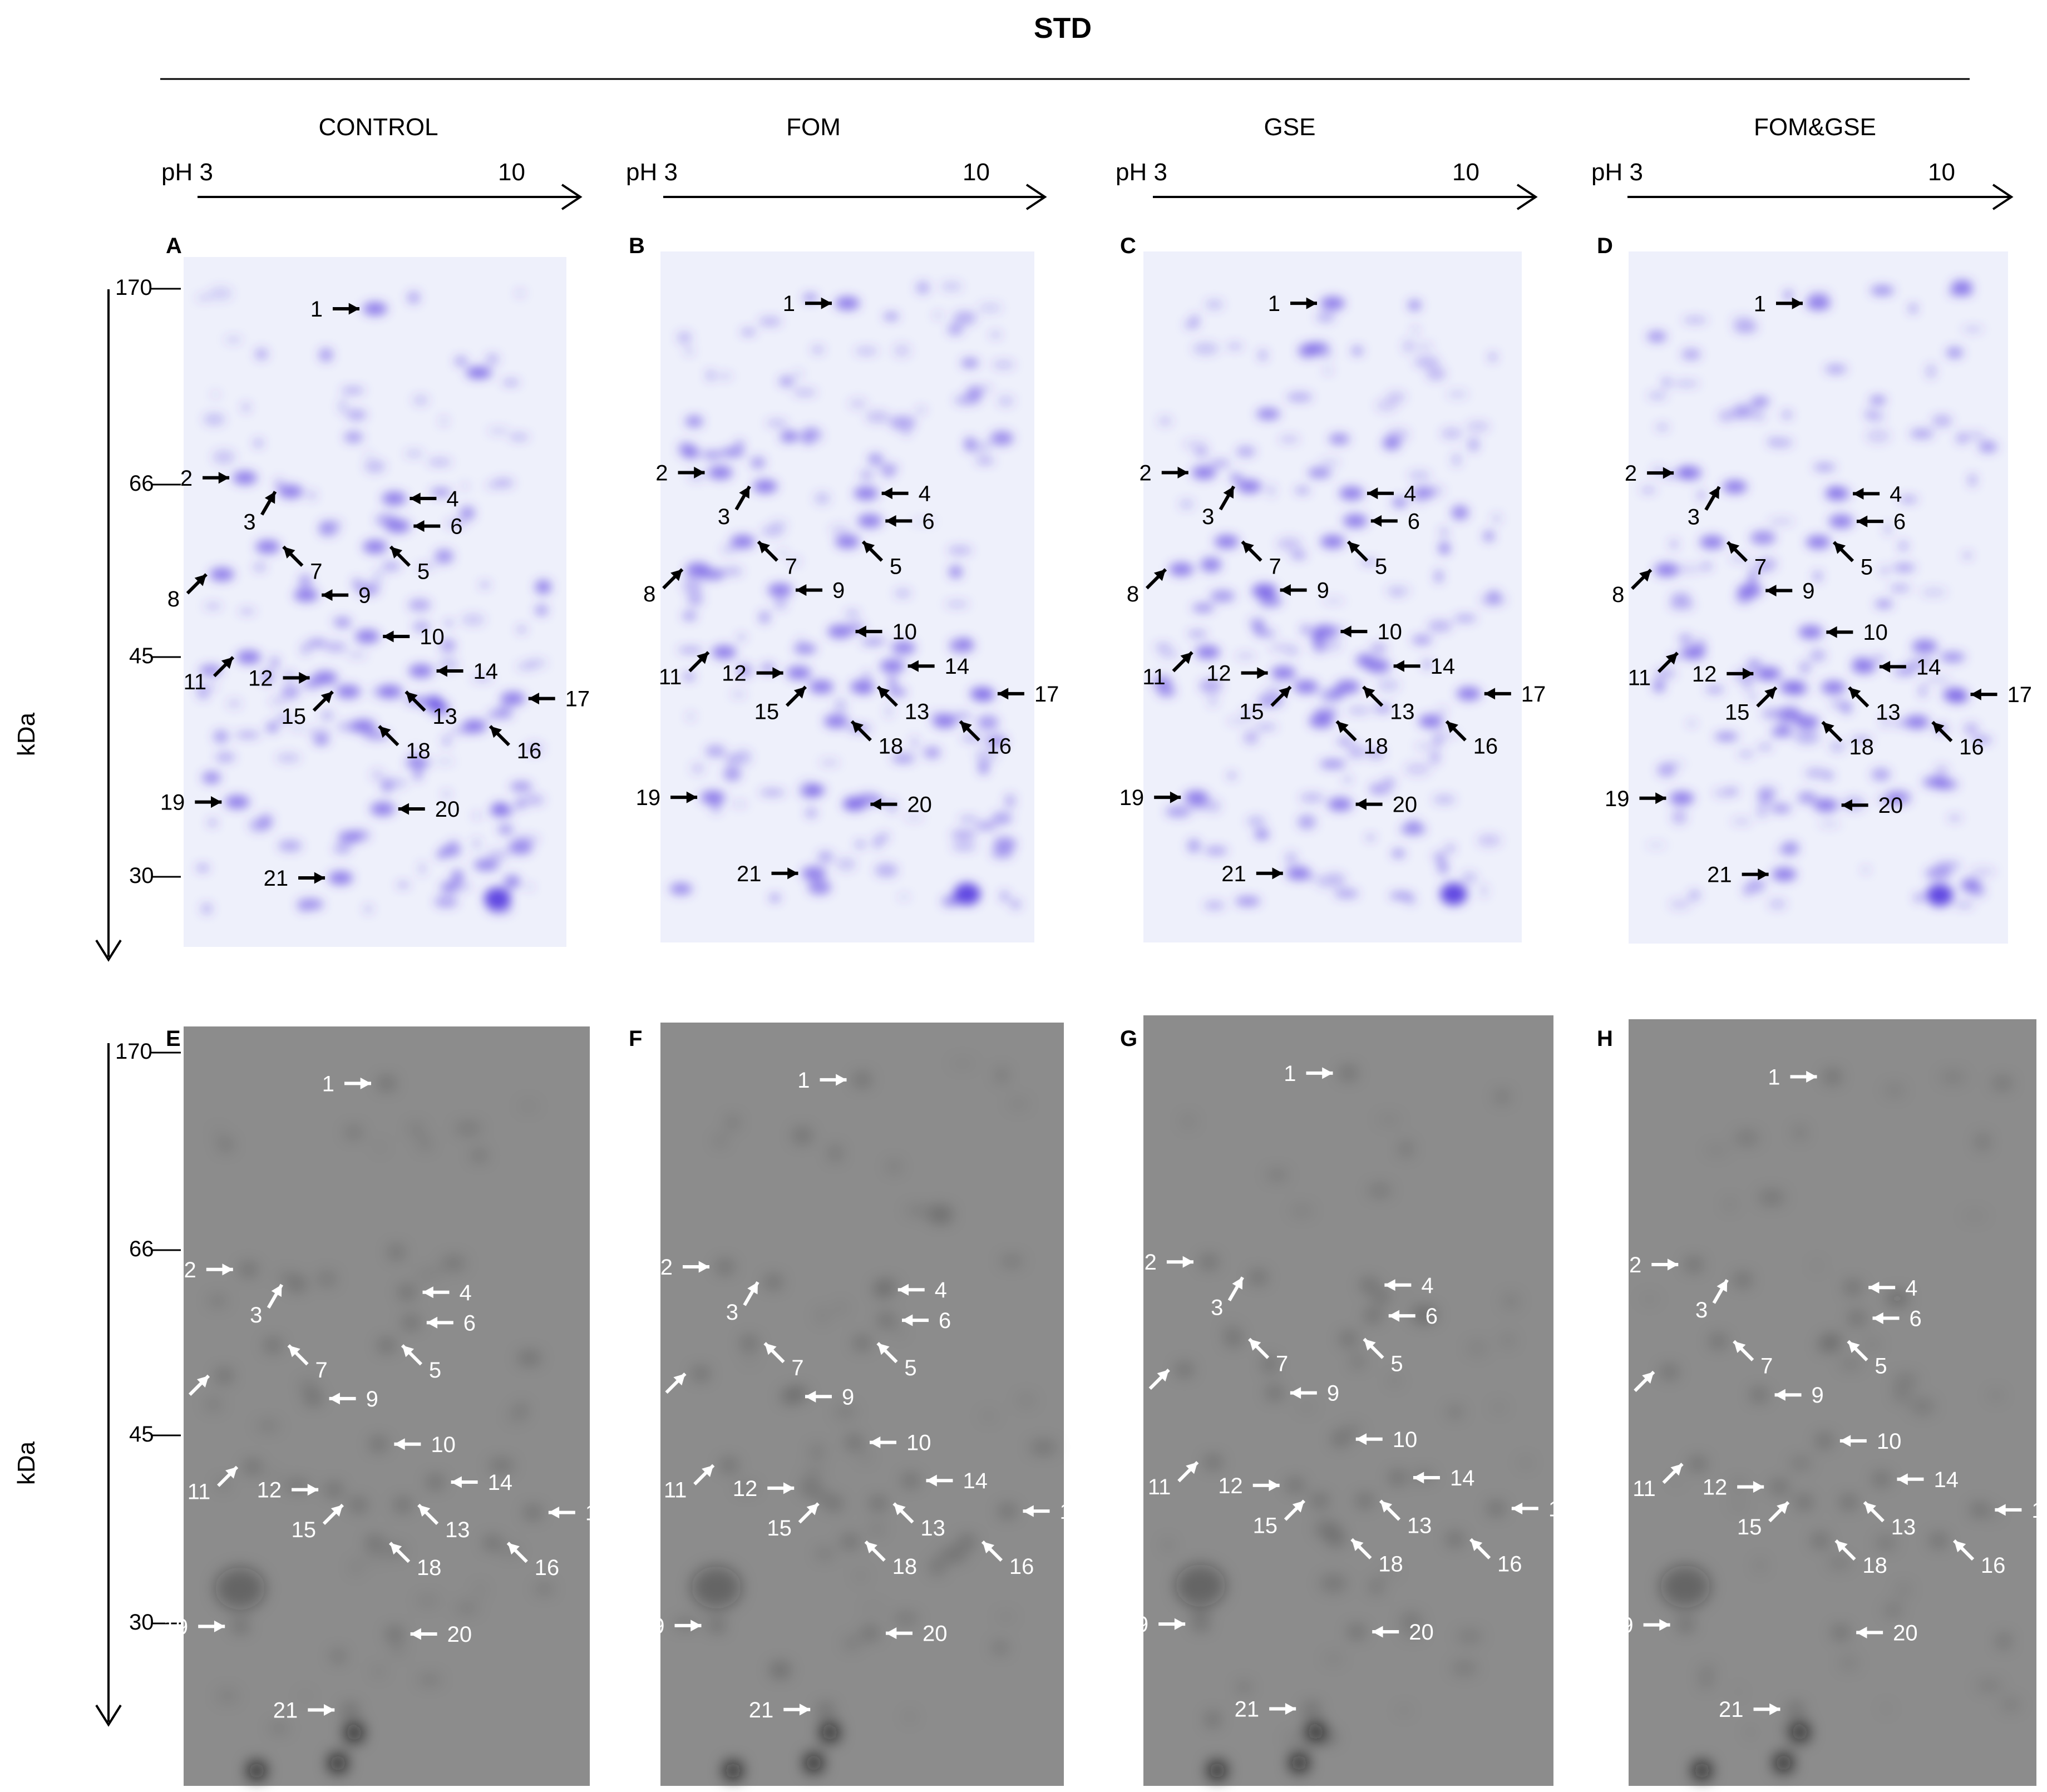 This screenshot has height=1792, width=2047. What do you see at coordinates (767, 712) in the screenshot?
I see `spot-number: 15` at bounding box center [767, 712].